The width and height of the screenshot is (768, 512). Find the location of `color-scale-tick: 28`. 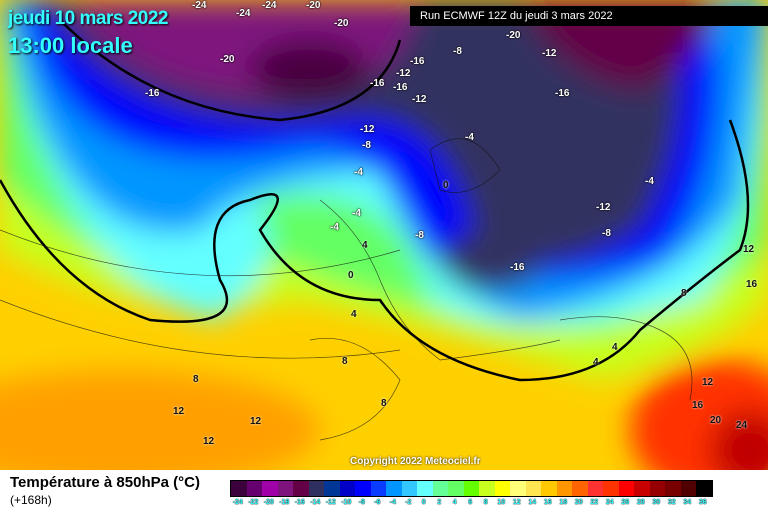

color-scale-tick: 28 is located at coordinates (640, 502).